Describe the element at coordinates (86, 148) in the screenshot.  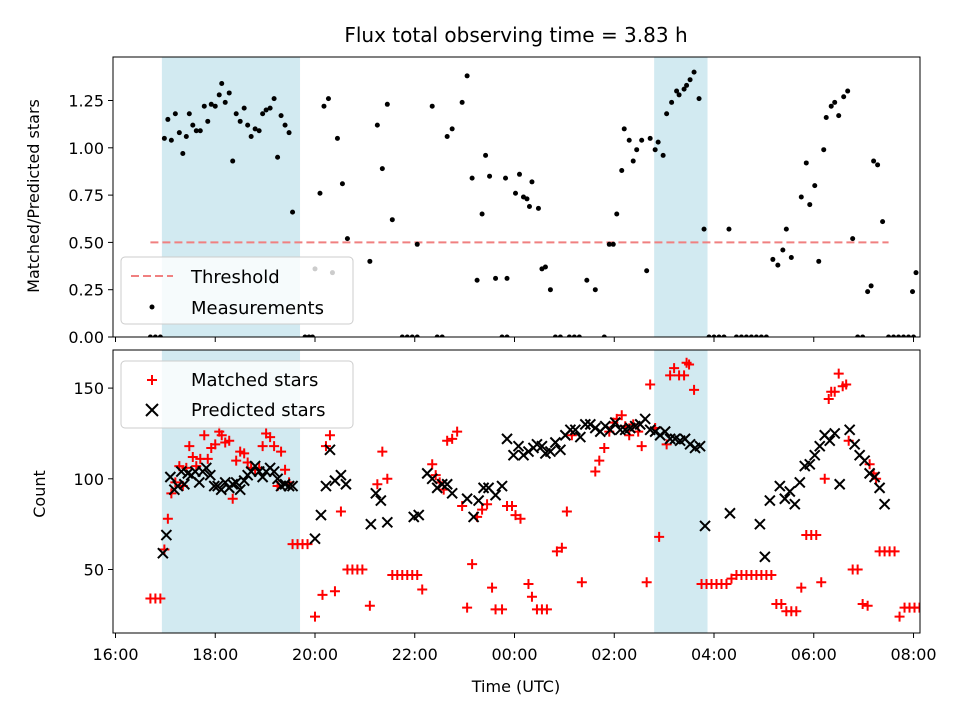
I see `y-tick-label: 1.00` at that location.